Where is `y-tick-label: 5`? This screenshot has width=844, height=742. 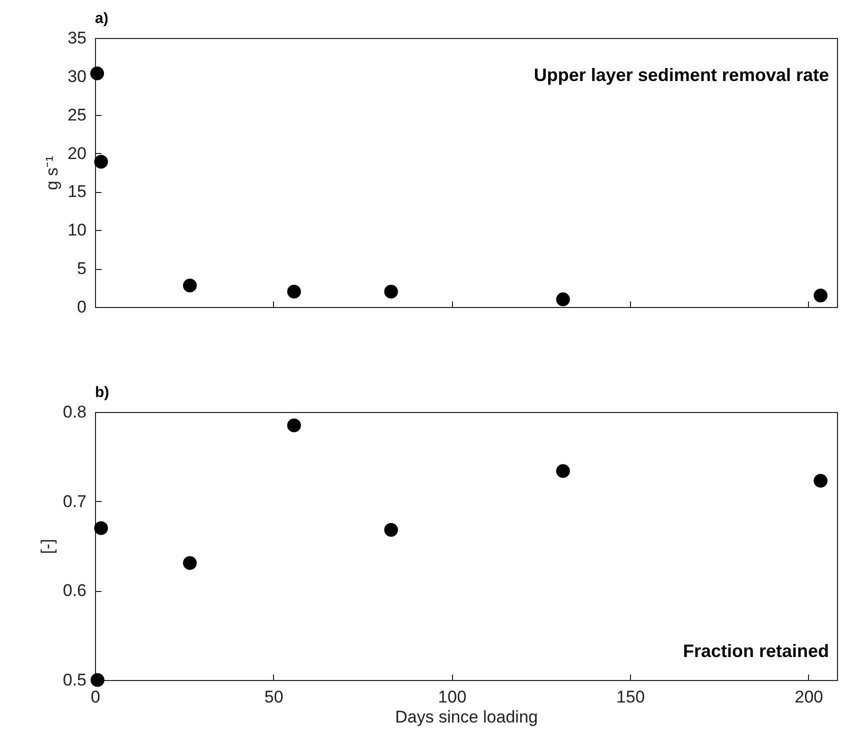
y-tick-label: 5 is located at coordinates (81, 268).